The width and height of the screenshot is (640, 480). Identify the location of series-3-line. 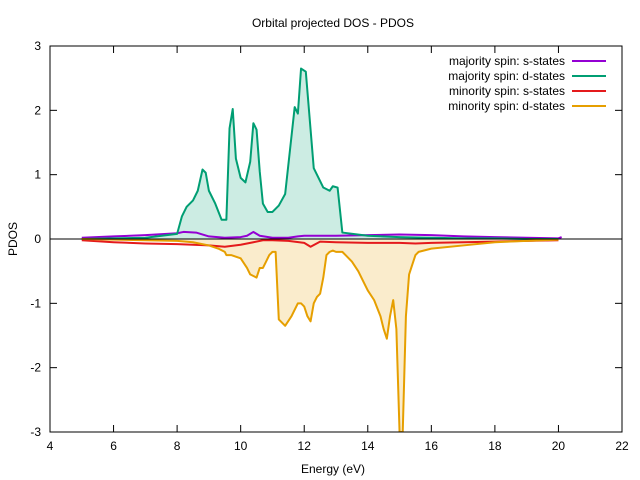
(320, 243).